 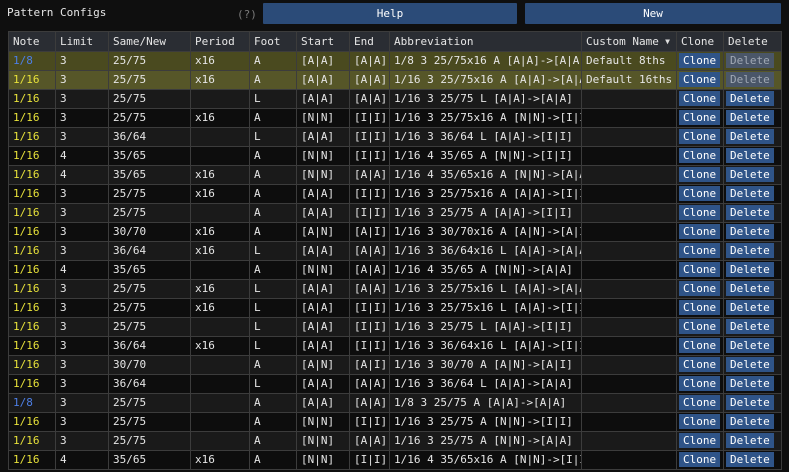 What do you see at coordinates (485, 41) in the screenshot?
I see `column-header-abbreviation: Abbreviation` at bounding box center [485, 41].